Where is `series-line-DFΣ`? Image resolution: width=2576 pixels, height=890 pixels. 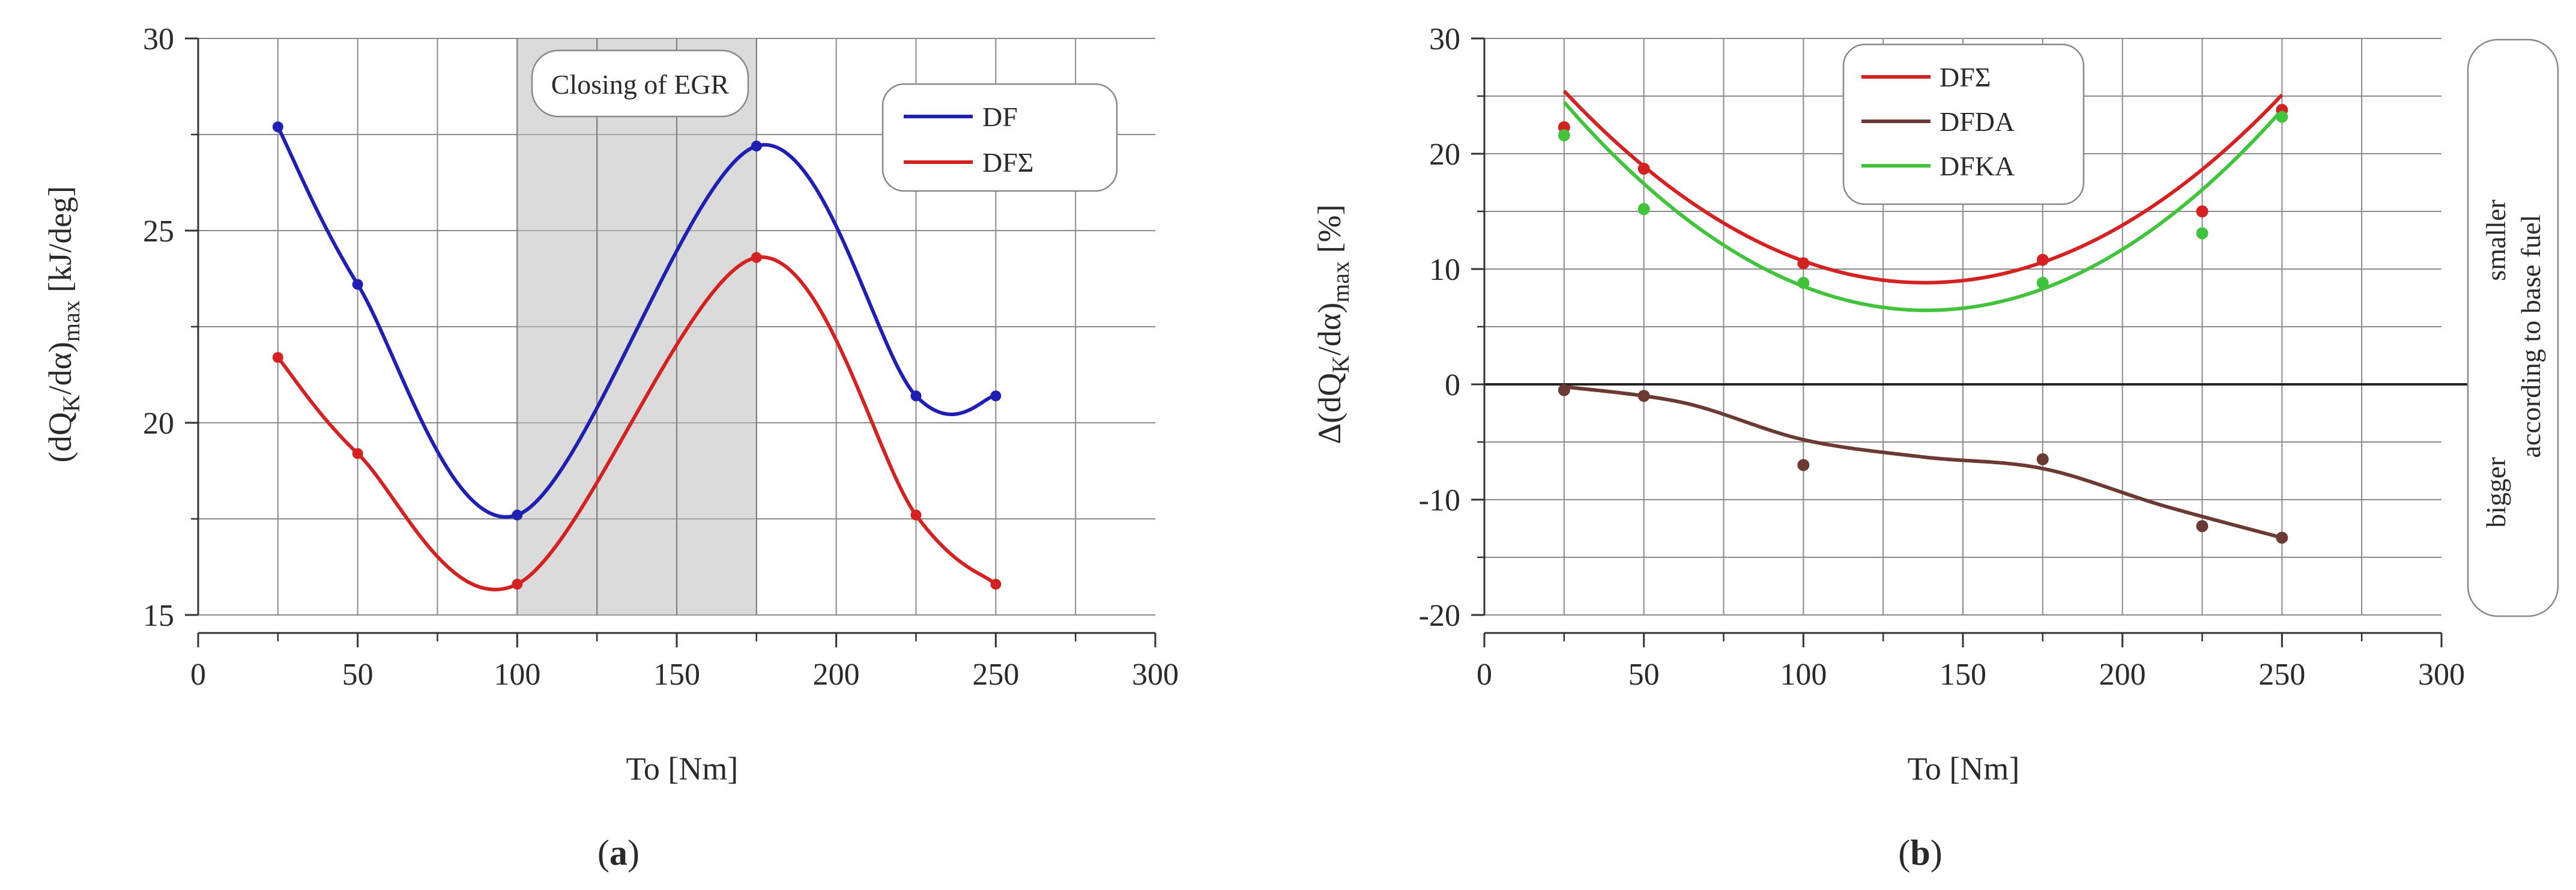
series-line-DFΣ is located at coordinates (636, 423).